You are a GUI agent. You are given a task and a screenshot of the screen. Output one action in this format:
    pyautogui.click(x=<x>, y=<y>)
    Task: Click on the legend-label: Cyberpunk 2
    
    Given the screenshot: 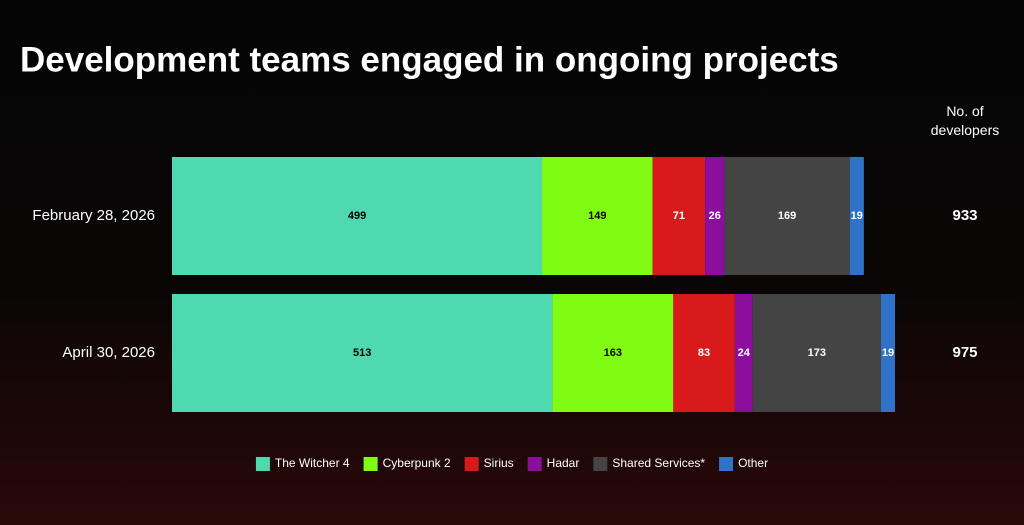 What is the action you would take?
    pyautogui.click(x=417, y=463)
    